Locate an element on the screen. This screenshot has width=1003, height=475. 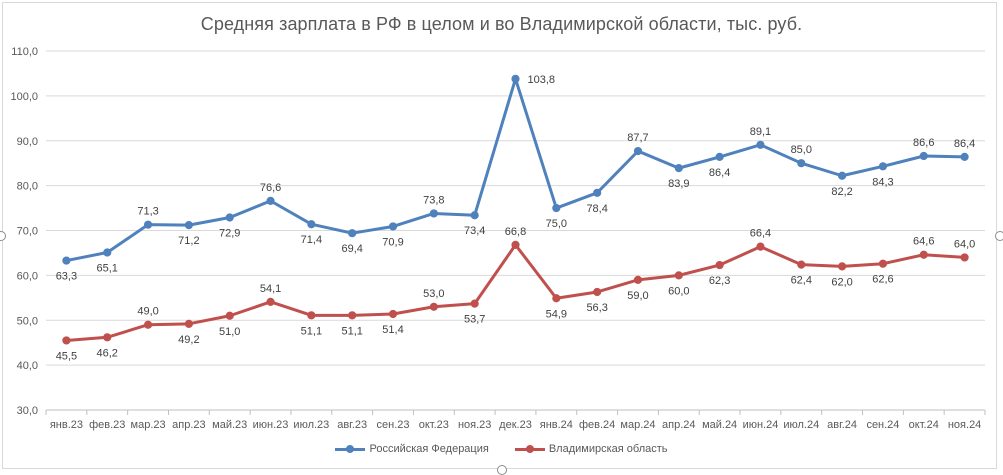
x-tick-label: мар.24 is located at coordinates (637, 425).